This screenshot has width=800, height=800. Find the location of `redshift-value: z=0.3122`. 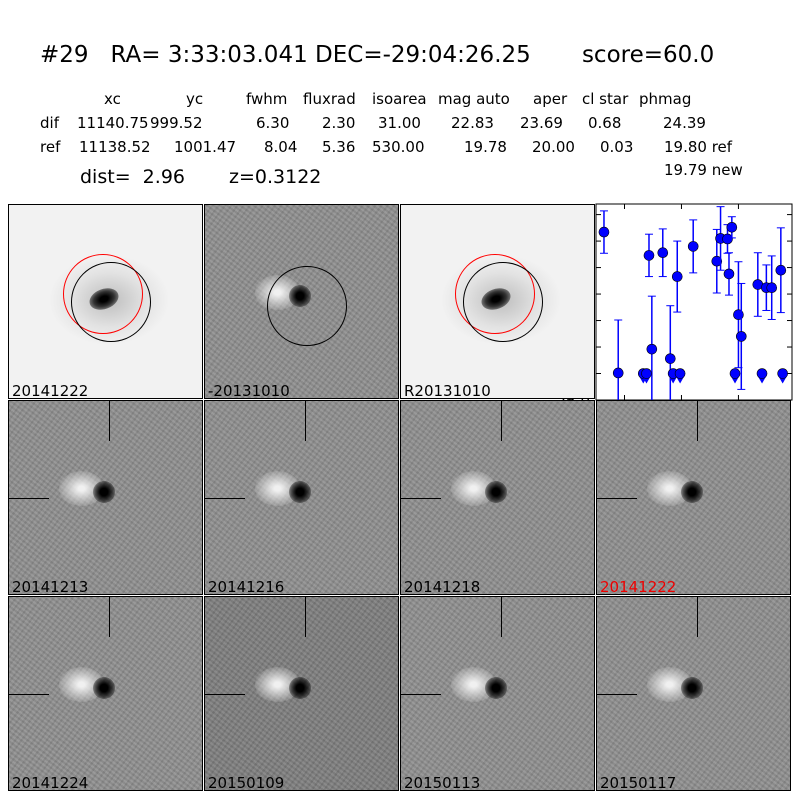

redshift-value: z=0.3122 is located at coordinates (275, 177).